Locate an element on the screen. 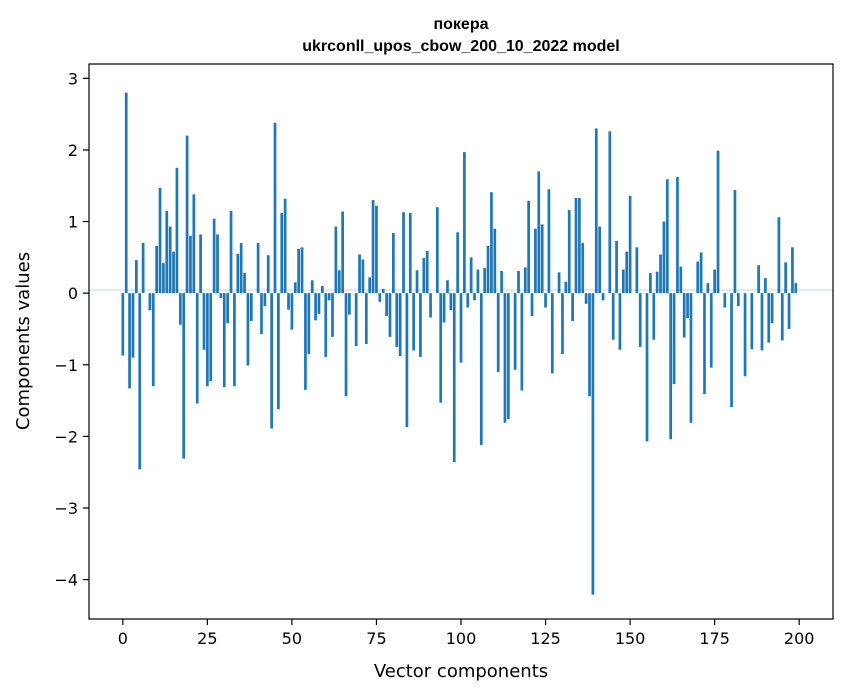 This screenshot has height=696, width=847. y-axis-label: Components values is located at coordinates (23, 341).